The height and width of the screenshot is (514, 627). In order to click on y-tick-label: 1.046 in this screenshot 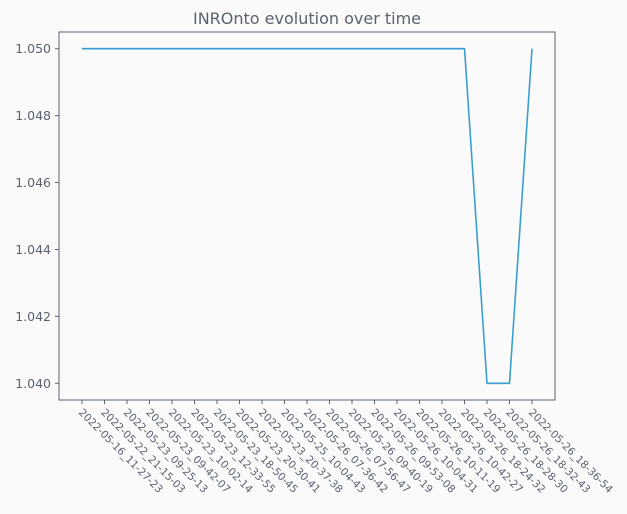, I will do `click(33, 182)`.